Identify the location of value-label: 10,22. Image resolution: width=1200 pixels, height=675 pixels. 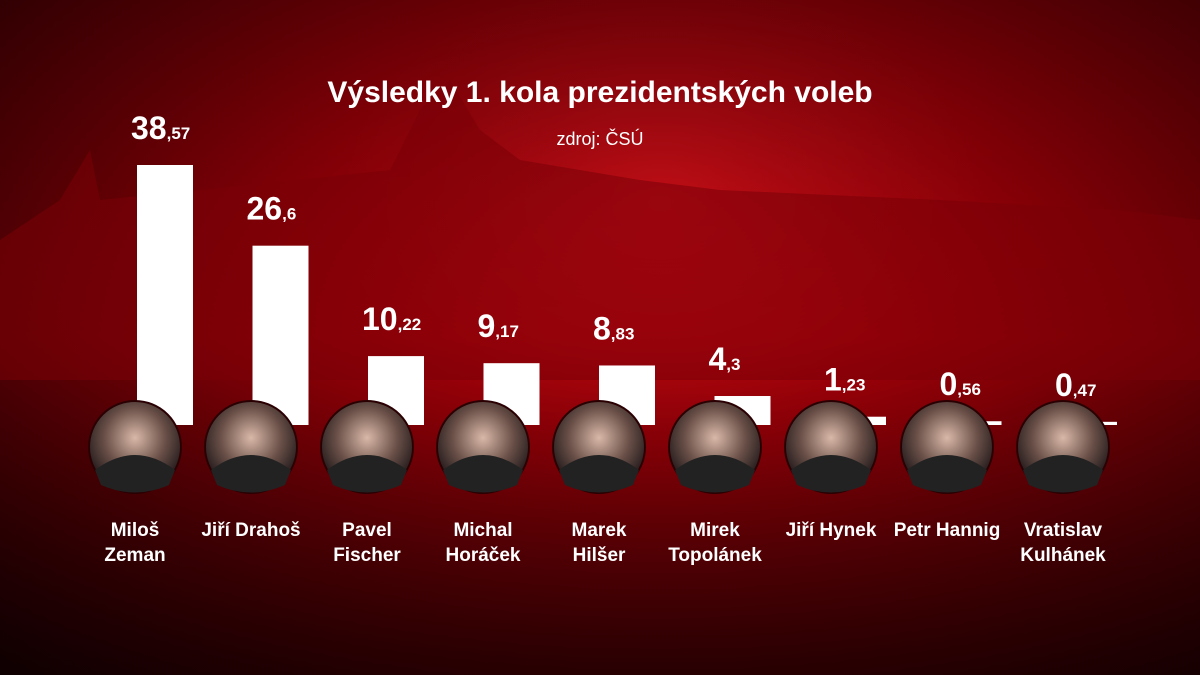
(391, 319).